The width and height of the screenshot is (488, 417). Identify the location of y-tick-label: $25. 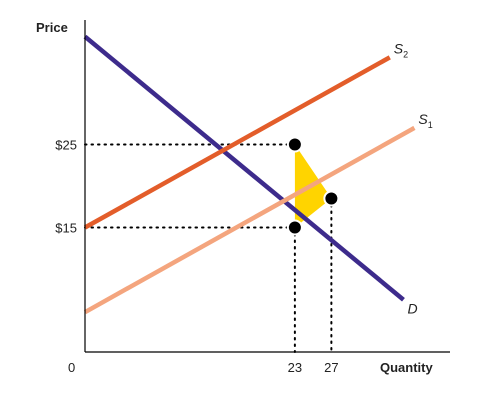
(66, 145).